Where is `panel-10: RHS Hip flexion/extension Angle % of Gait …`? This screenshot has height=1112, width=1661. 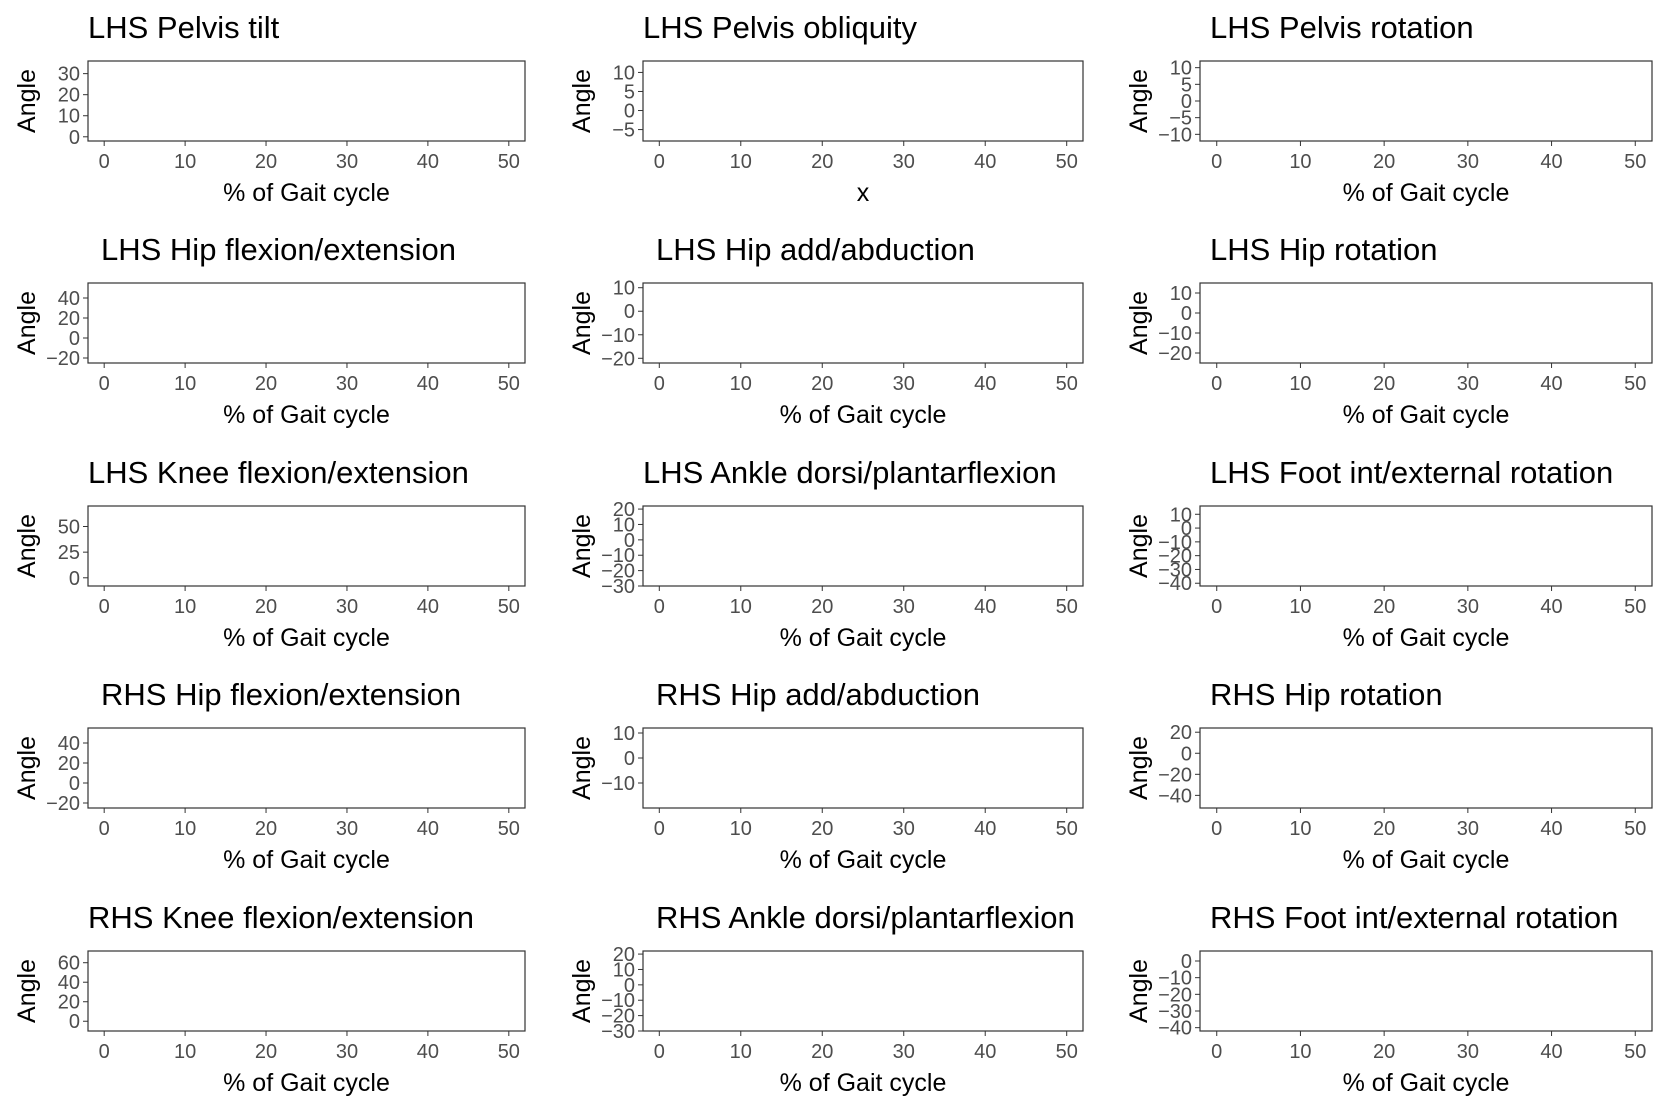
panel-10: RHS Hip flexion/extension Angle % of Gait … is located at coordinates (269, 775).